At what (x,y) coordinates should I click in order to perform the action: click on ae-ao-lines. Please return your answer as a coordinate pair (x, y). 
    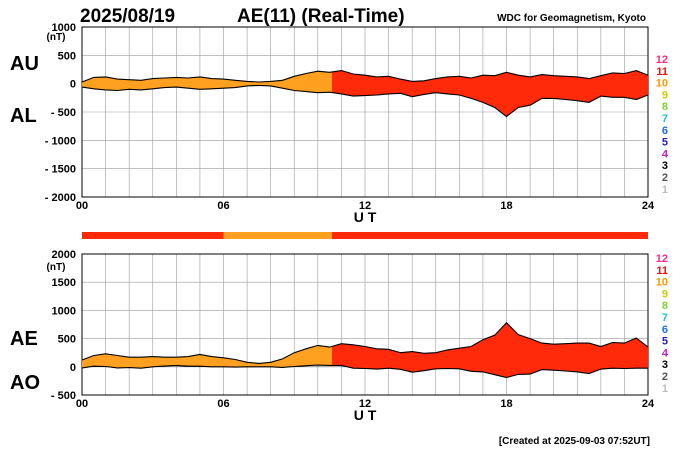
    Looking at the image, I should click on (365, 350).